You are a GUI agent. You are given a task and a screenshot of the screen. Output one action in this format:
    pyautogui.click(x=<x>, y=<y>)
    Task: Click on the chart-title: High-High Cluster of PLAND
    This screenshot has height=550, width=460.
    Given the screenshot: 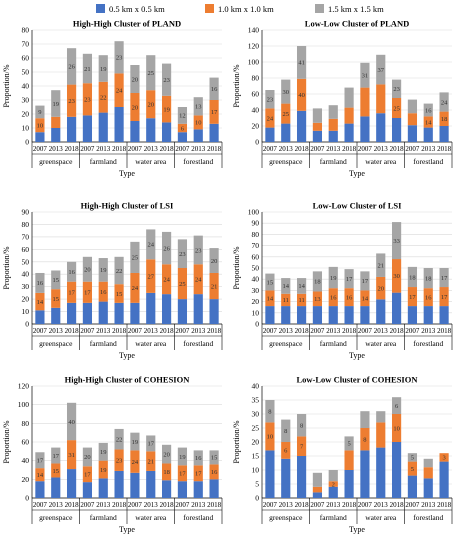 What is the action you would take?
    pyautogui.click(x=127, y=24)
    